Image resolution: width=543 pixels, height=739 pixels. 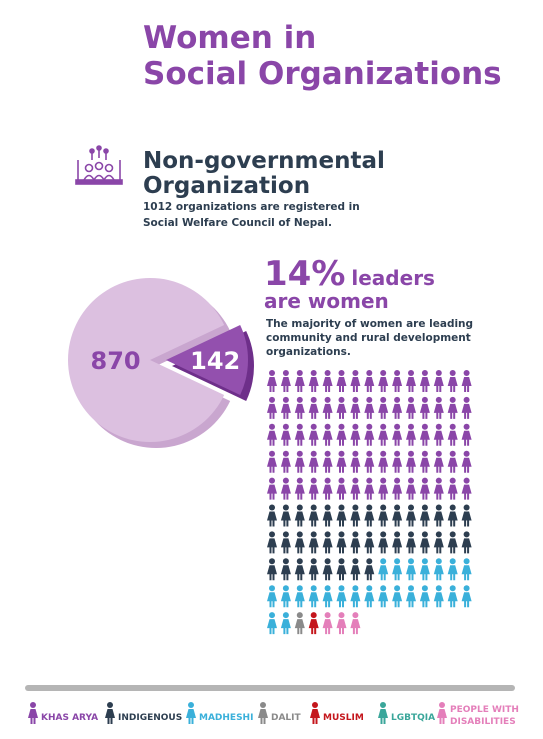 What do you see at coordinates (322, 74) in the screenshot?
I see `title-line-2: Social Organizations` at bounding box center [322, 74].